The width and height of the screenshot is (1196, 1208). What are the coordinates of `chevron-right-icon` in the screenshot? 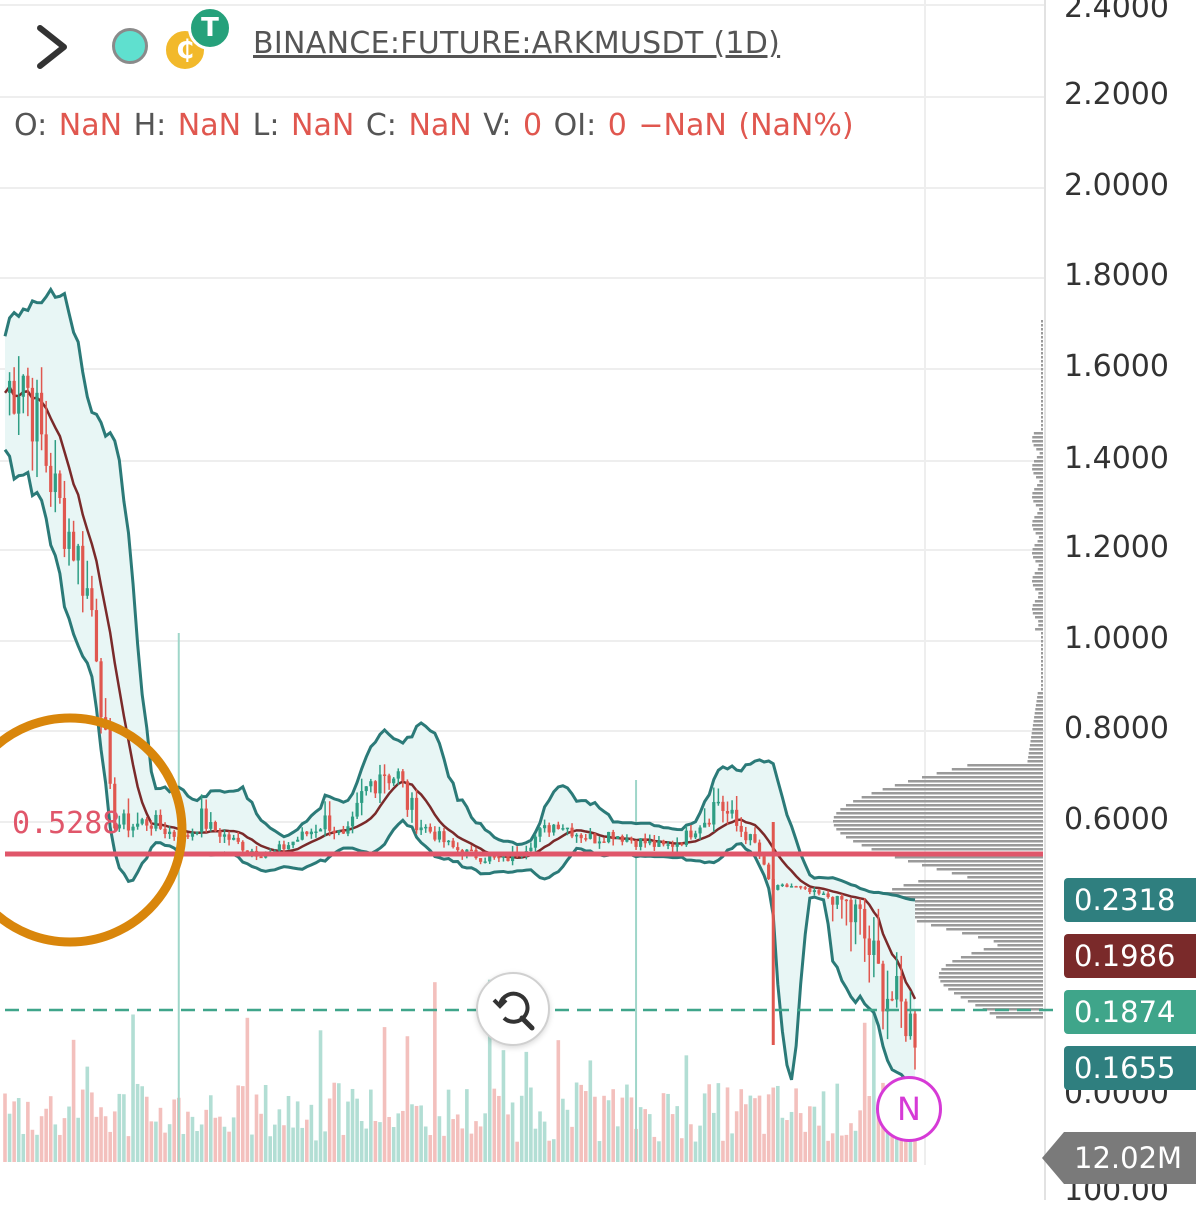 It's located at (52, 47).